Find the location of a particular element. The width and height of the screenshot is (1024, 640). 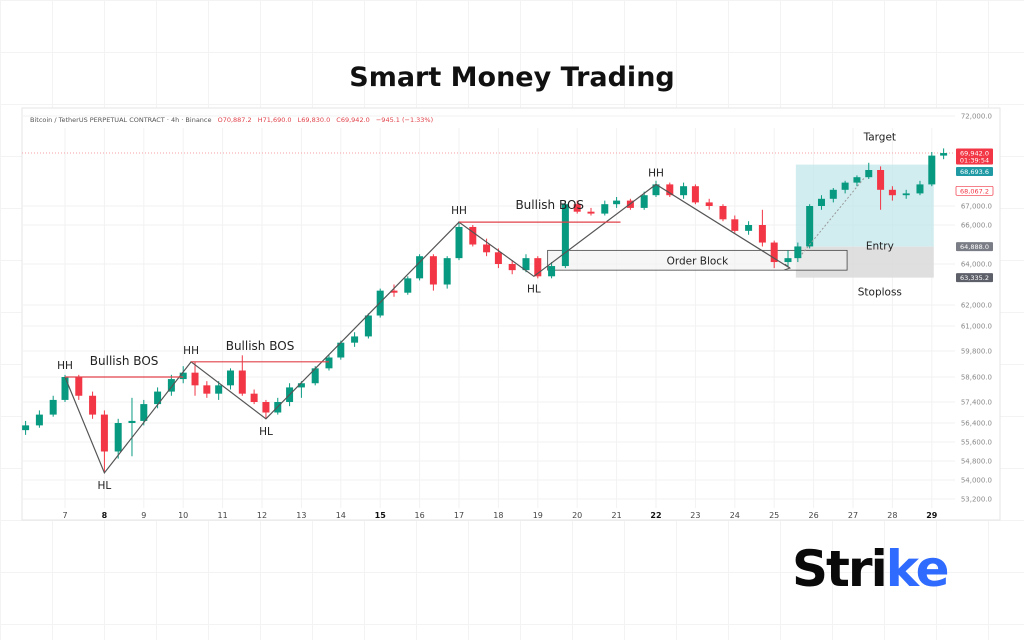

price-tag-text: 68,067.2 is located at coordinates (974, 191).